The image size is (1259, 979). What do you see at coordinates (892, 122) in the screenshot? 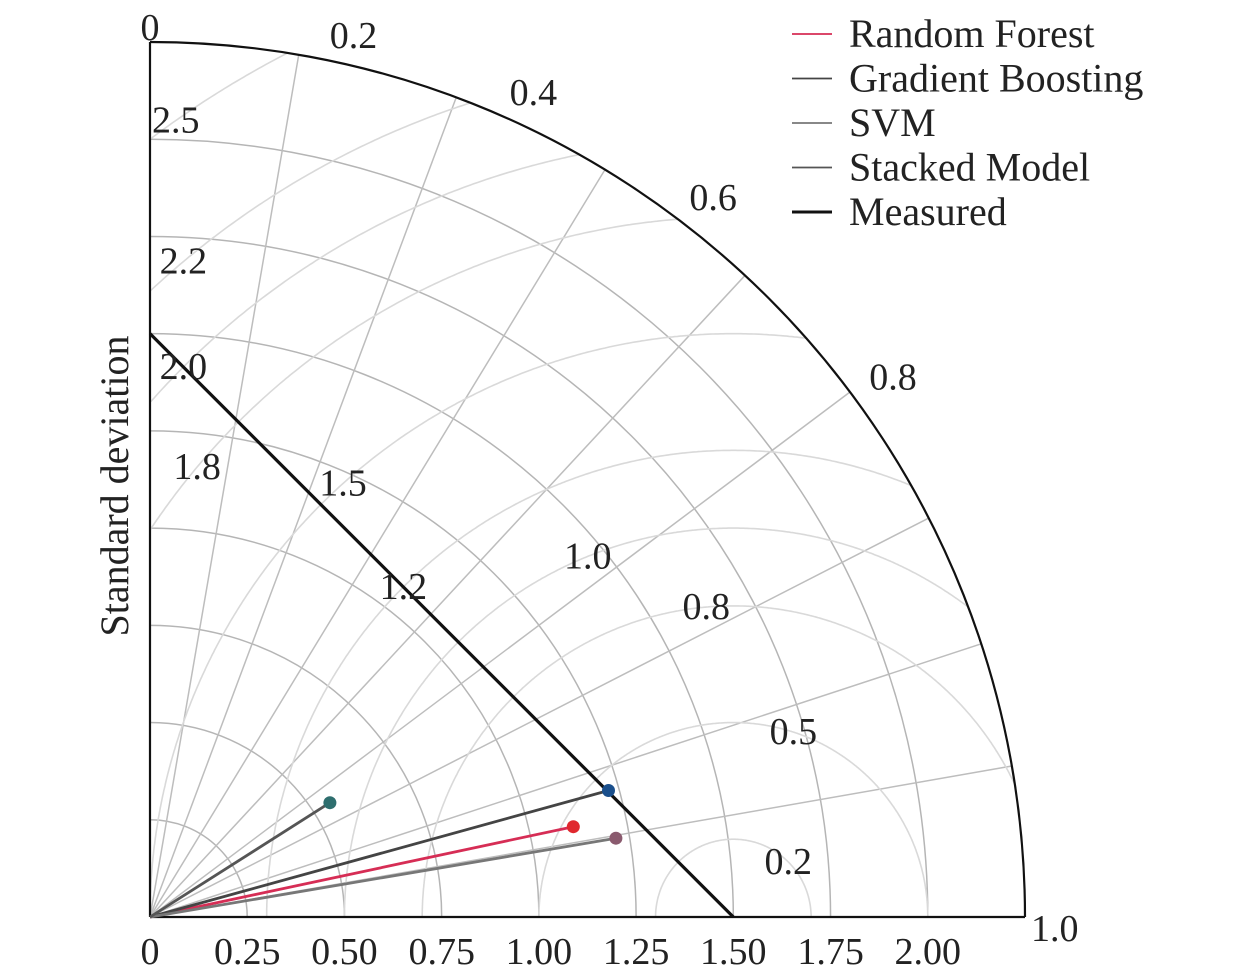
I see `legend-label-2: SVM` at bounding box center [892, 122].